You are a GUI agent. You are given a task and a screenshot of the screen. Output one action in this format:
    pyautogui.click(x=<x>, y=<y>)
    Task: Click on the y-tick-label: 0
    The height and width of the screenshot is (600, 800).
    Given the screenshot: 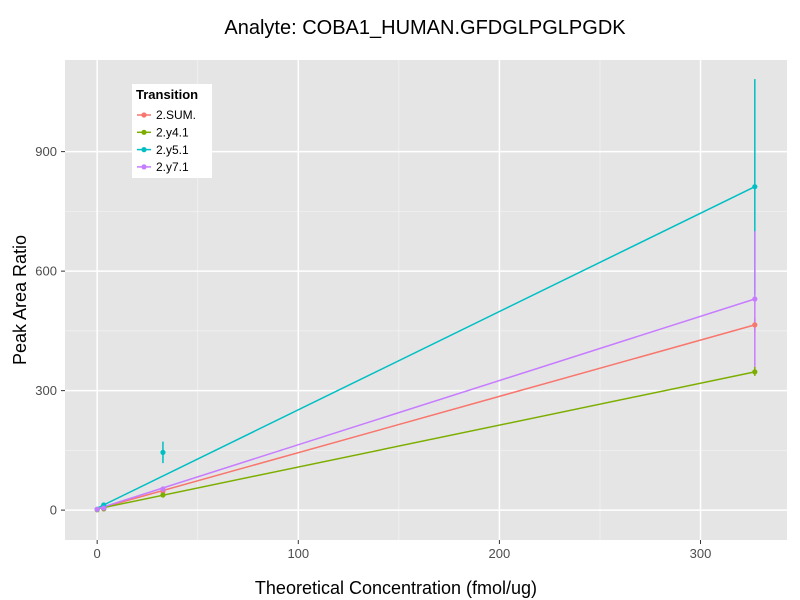 What is the action you would take?
    pyautogui.click(x=53, y=510)
    